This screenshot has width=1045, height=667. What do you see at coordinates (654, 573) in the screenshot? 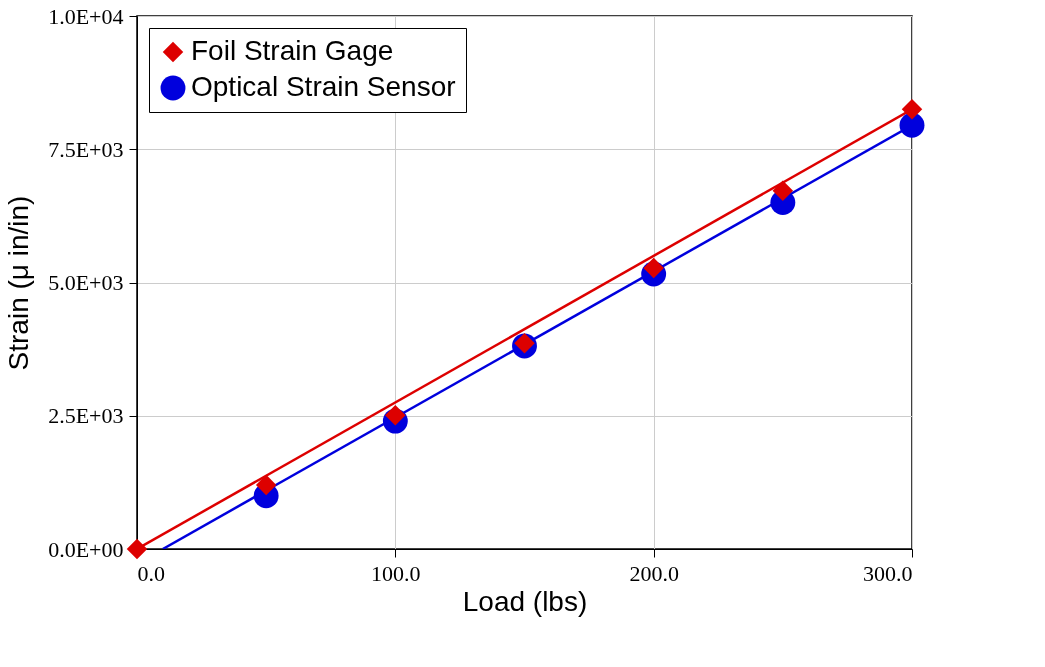
I see `x-tick-label: 200.0` at bounding box center [654, 573].